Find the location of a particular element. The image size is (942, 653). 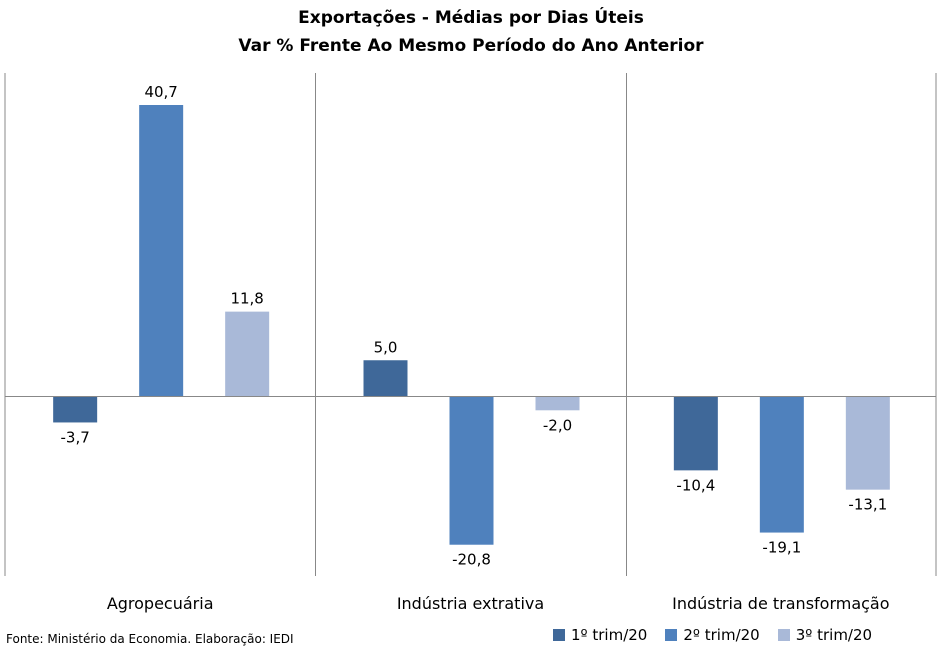

category-label: Indústria extrativa is located at coordinates (470, 603).